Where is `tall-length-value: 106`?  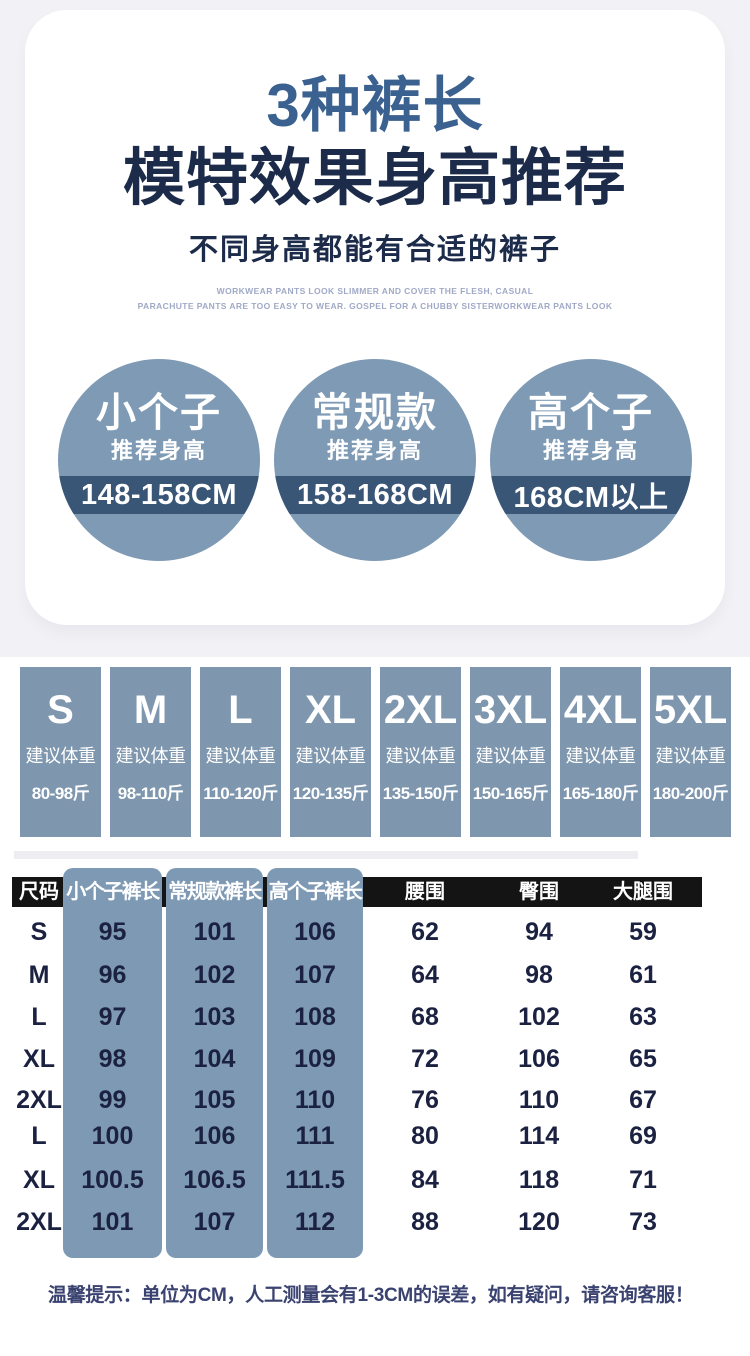
tall-length-value: 106 is located at coordinates (315, 932).